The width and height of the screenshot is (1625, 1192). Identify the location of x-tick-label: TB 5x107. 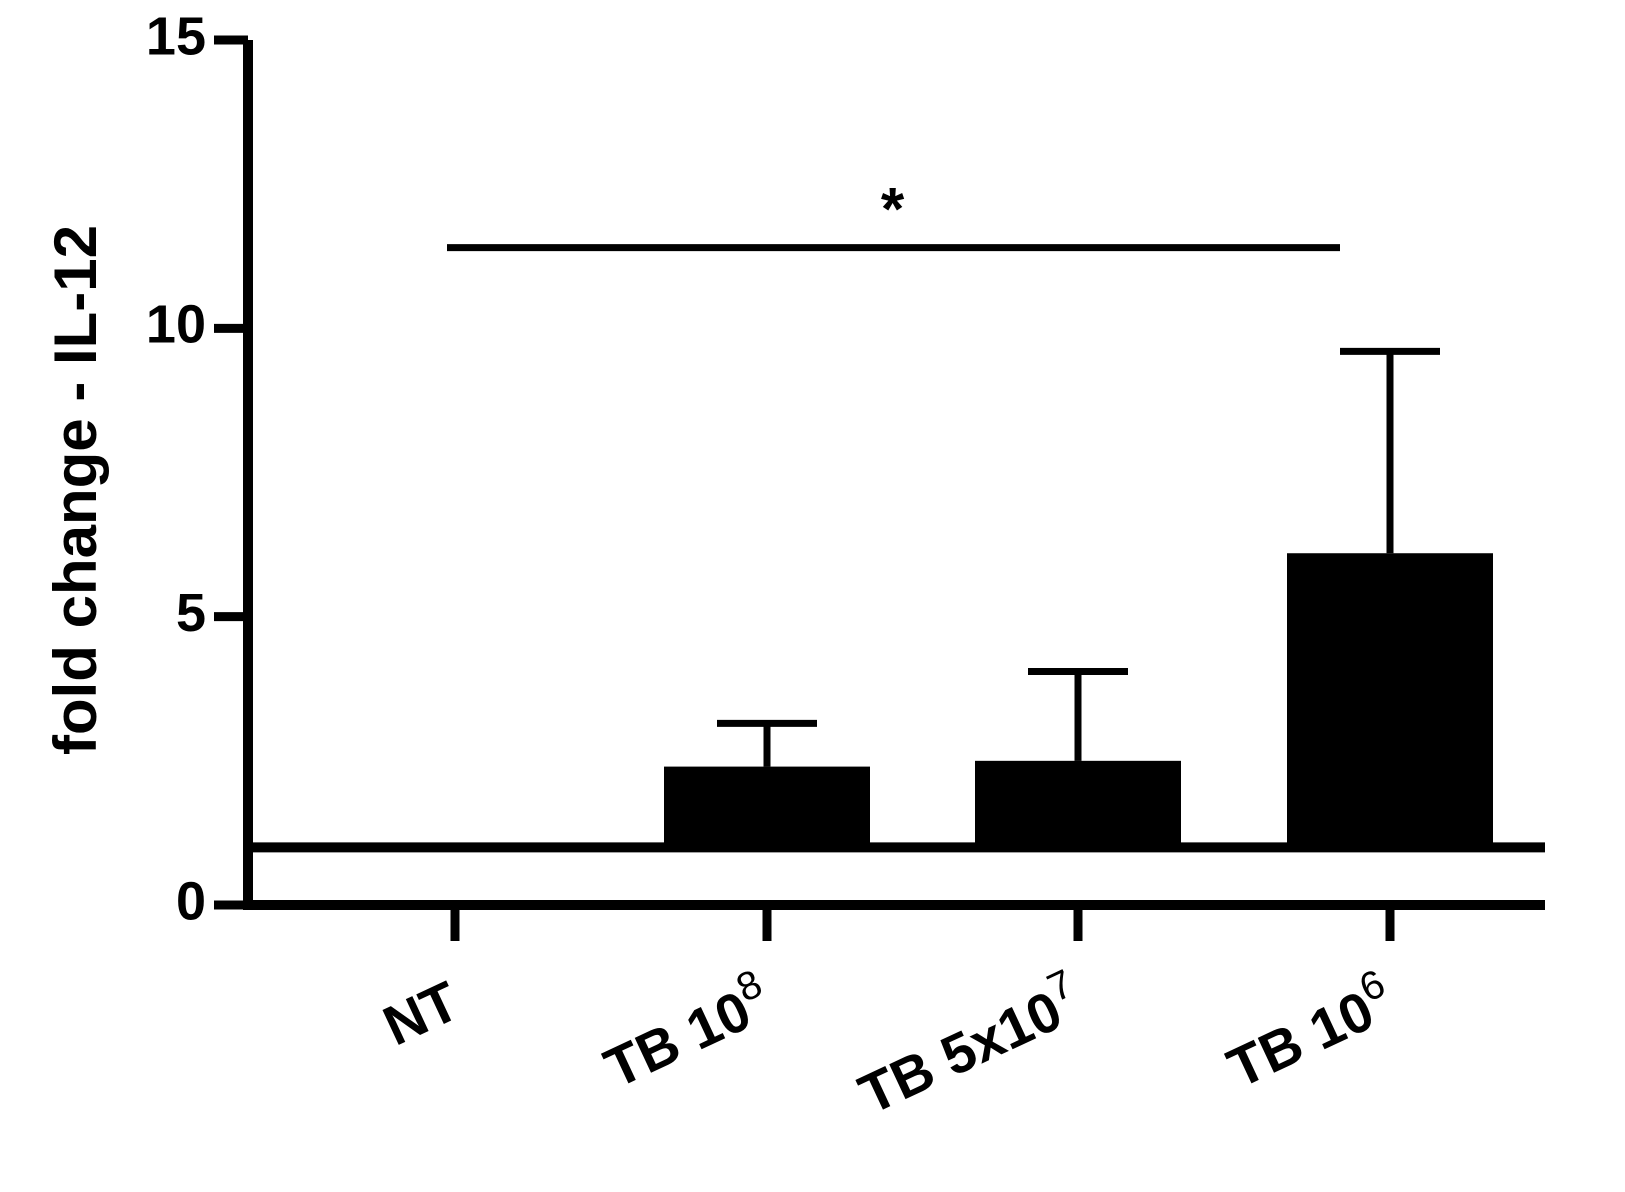
(968, 1044).